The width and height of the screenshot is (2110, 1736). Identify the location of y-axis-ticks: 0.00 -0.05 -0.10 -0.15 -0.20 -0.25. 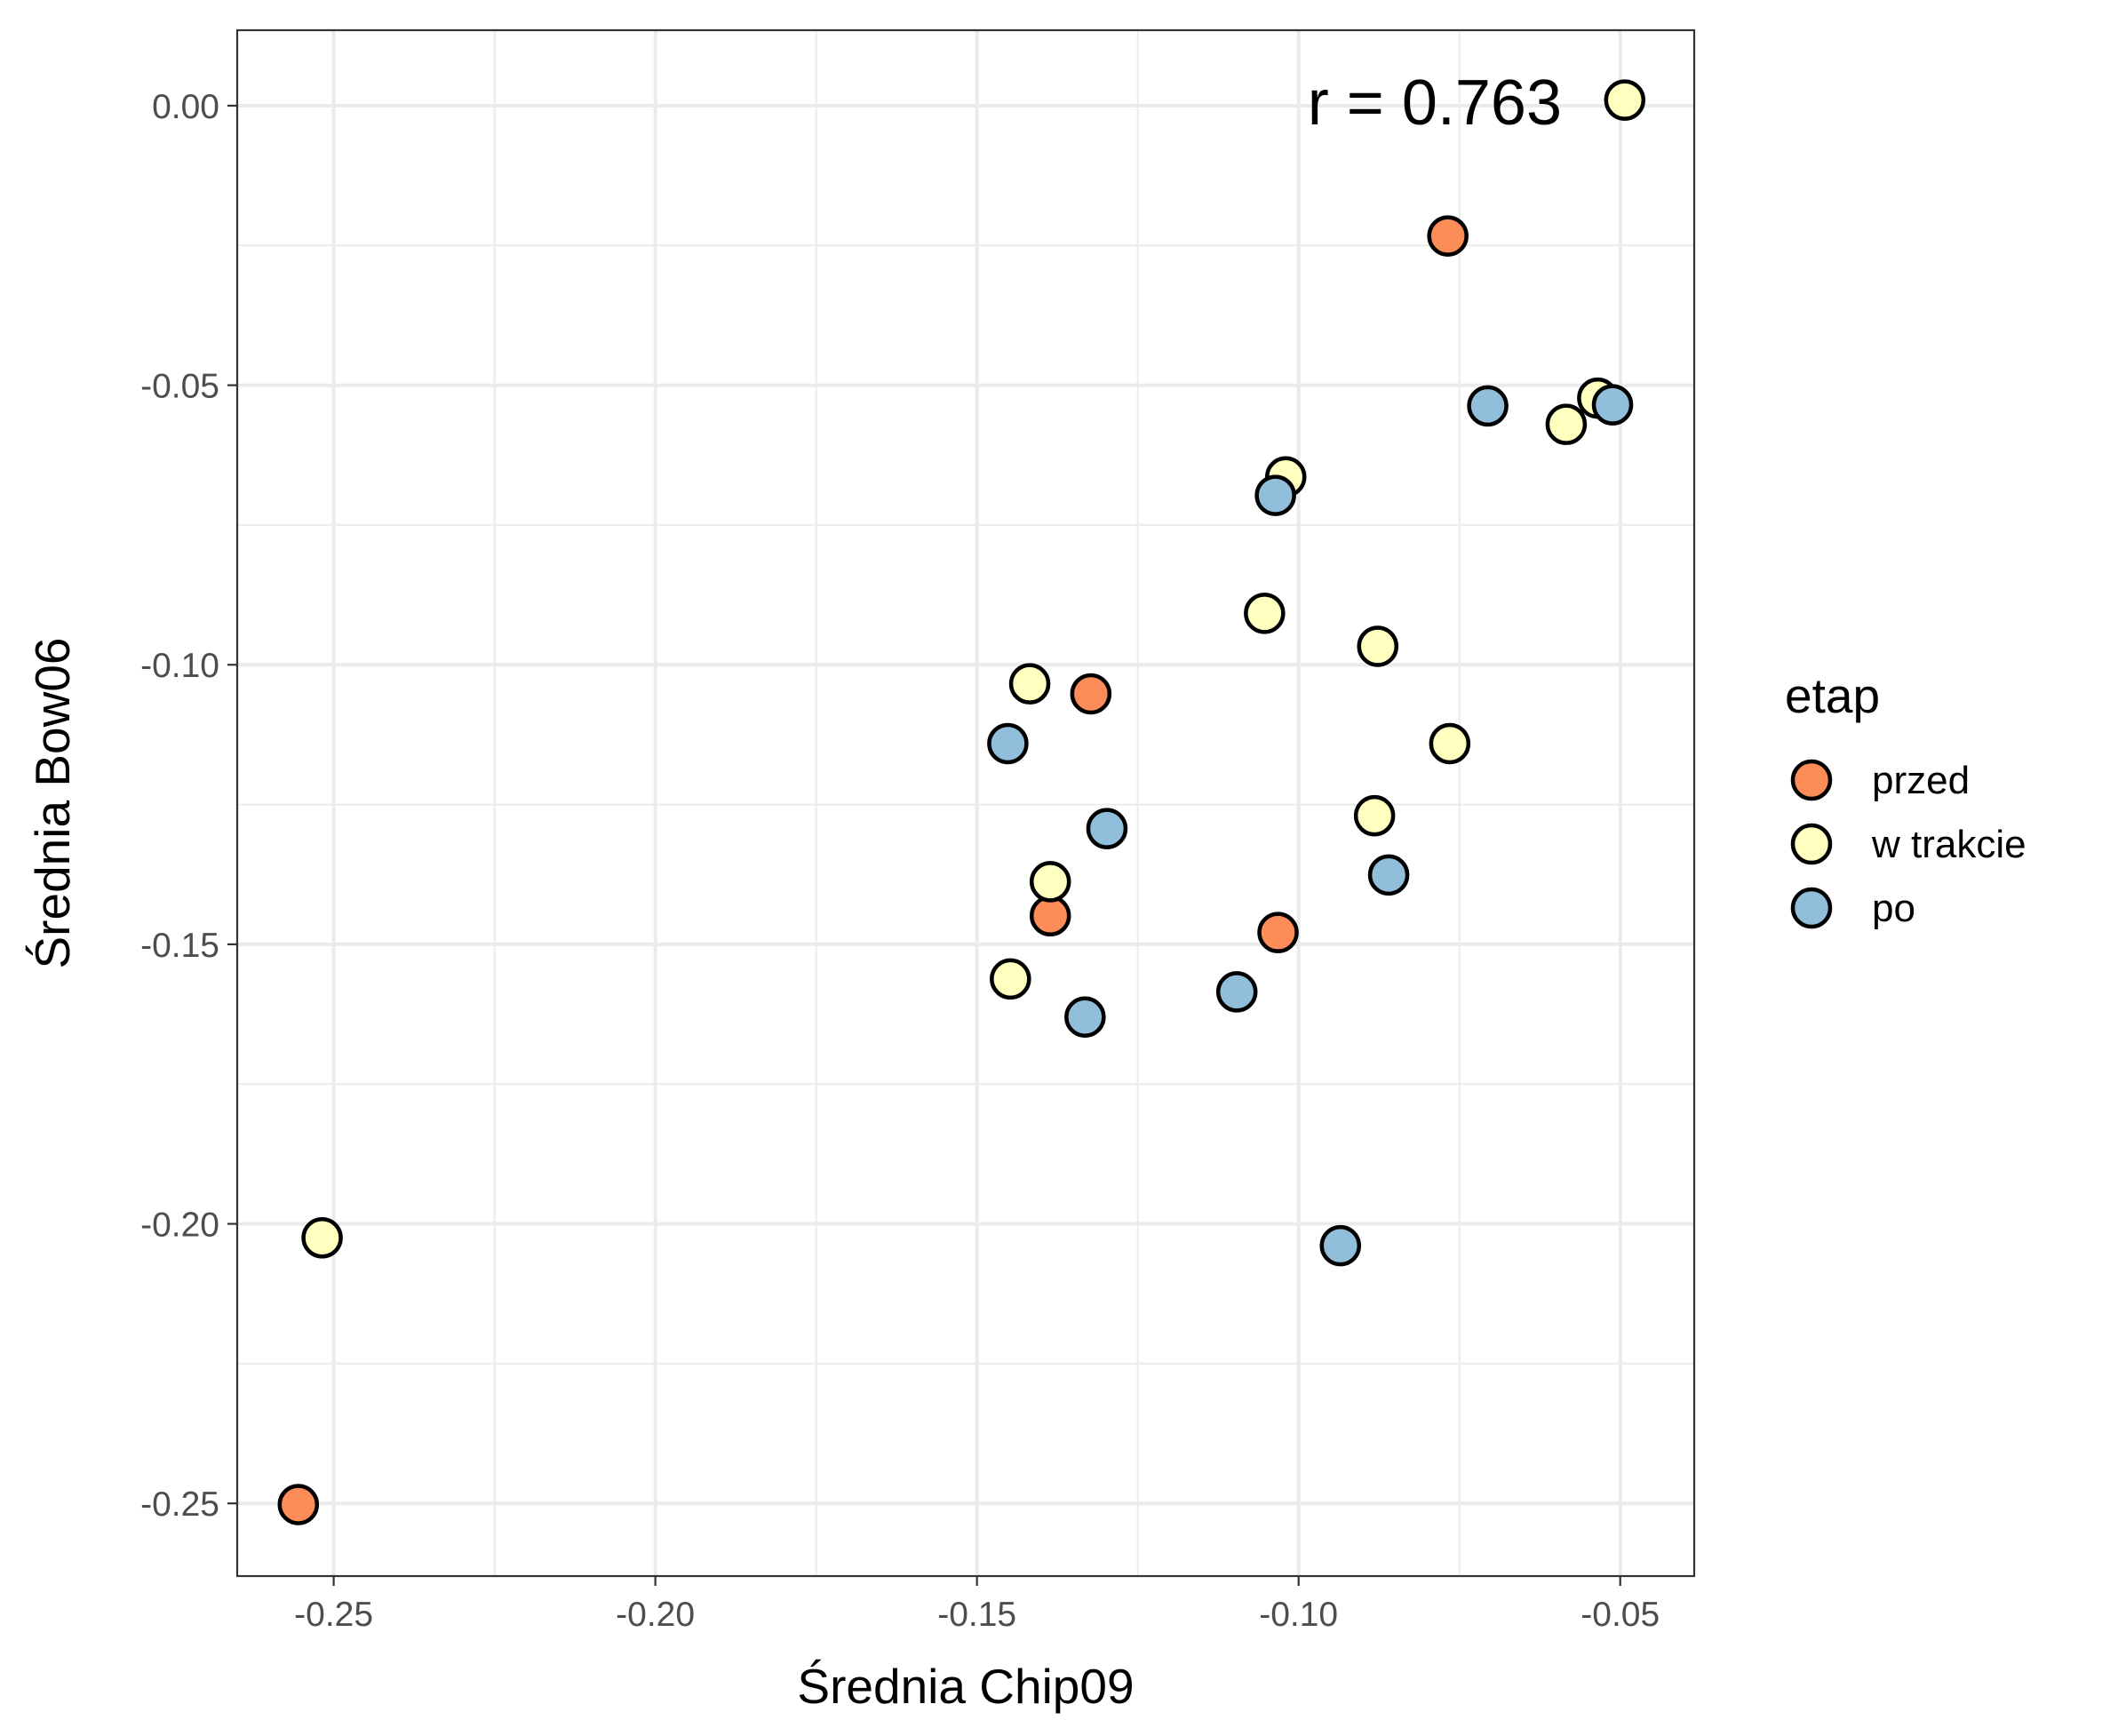
(188, 806).